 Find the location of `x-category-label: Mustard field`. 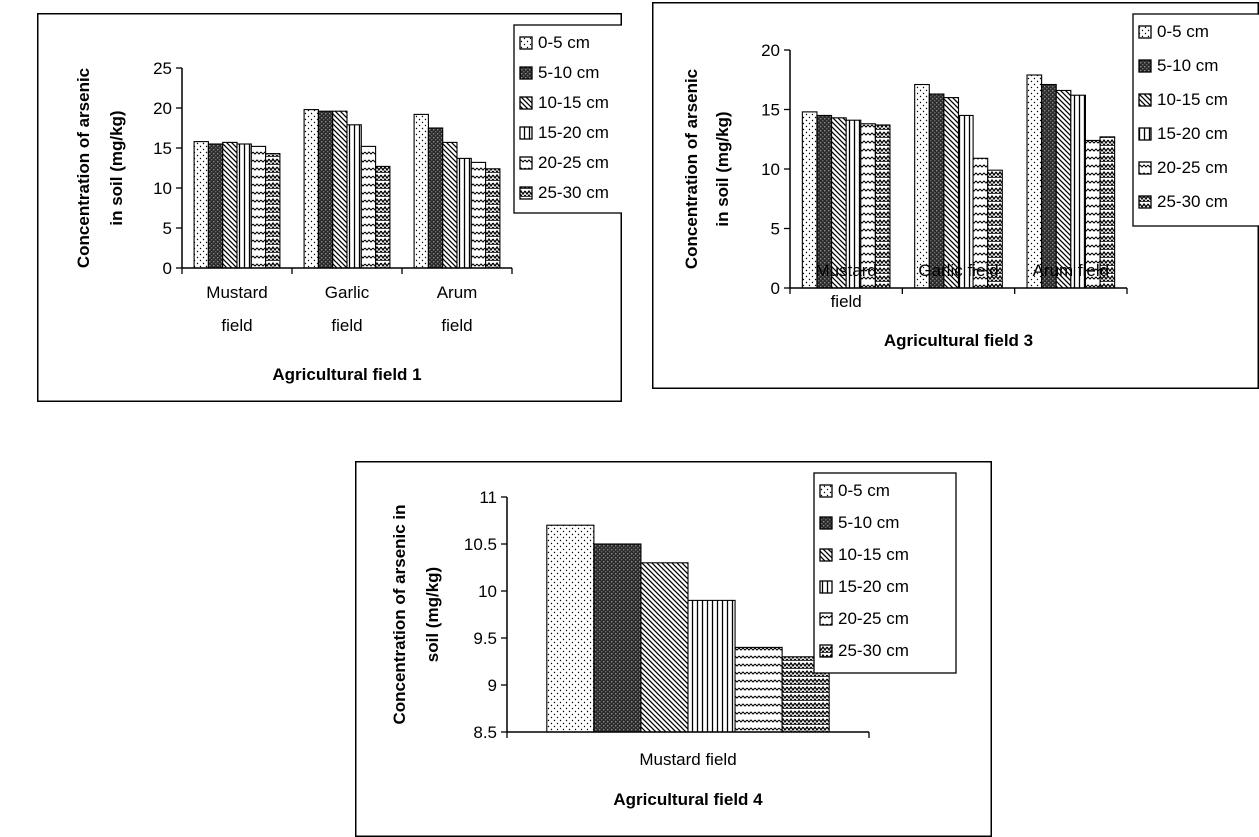

x-category-label: Mustard field is located at coordinates (687, 759).